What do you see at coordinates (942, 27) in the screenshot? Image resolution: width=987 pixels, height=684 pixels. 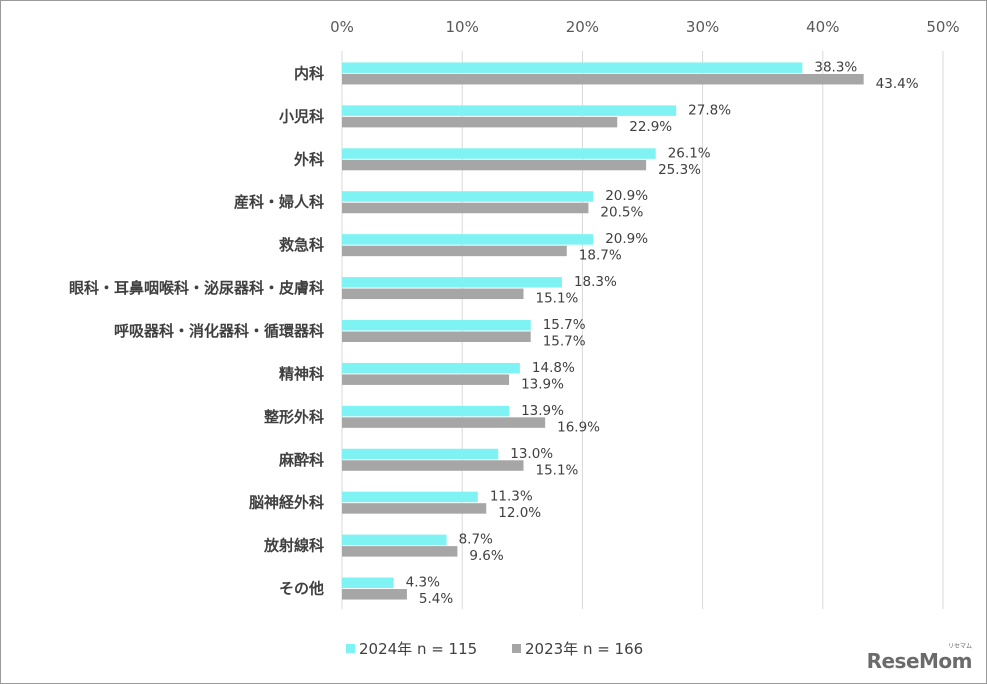 I see `x-tick-label: 50%` at bounding box center [942, 27].